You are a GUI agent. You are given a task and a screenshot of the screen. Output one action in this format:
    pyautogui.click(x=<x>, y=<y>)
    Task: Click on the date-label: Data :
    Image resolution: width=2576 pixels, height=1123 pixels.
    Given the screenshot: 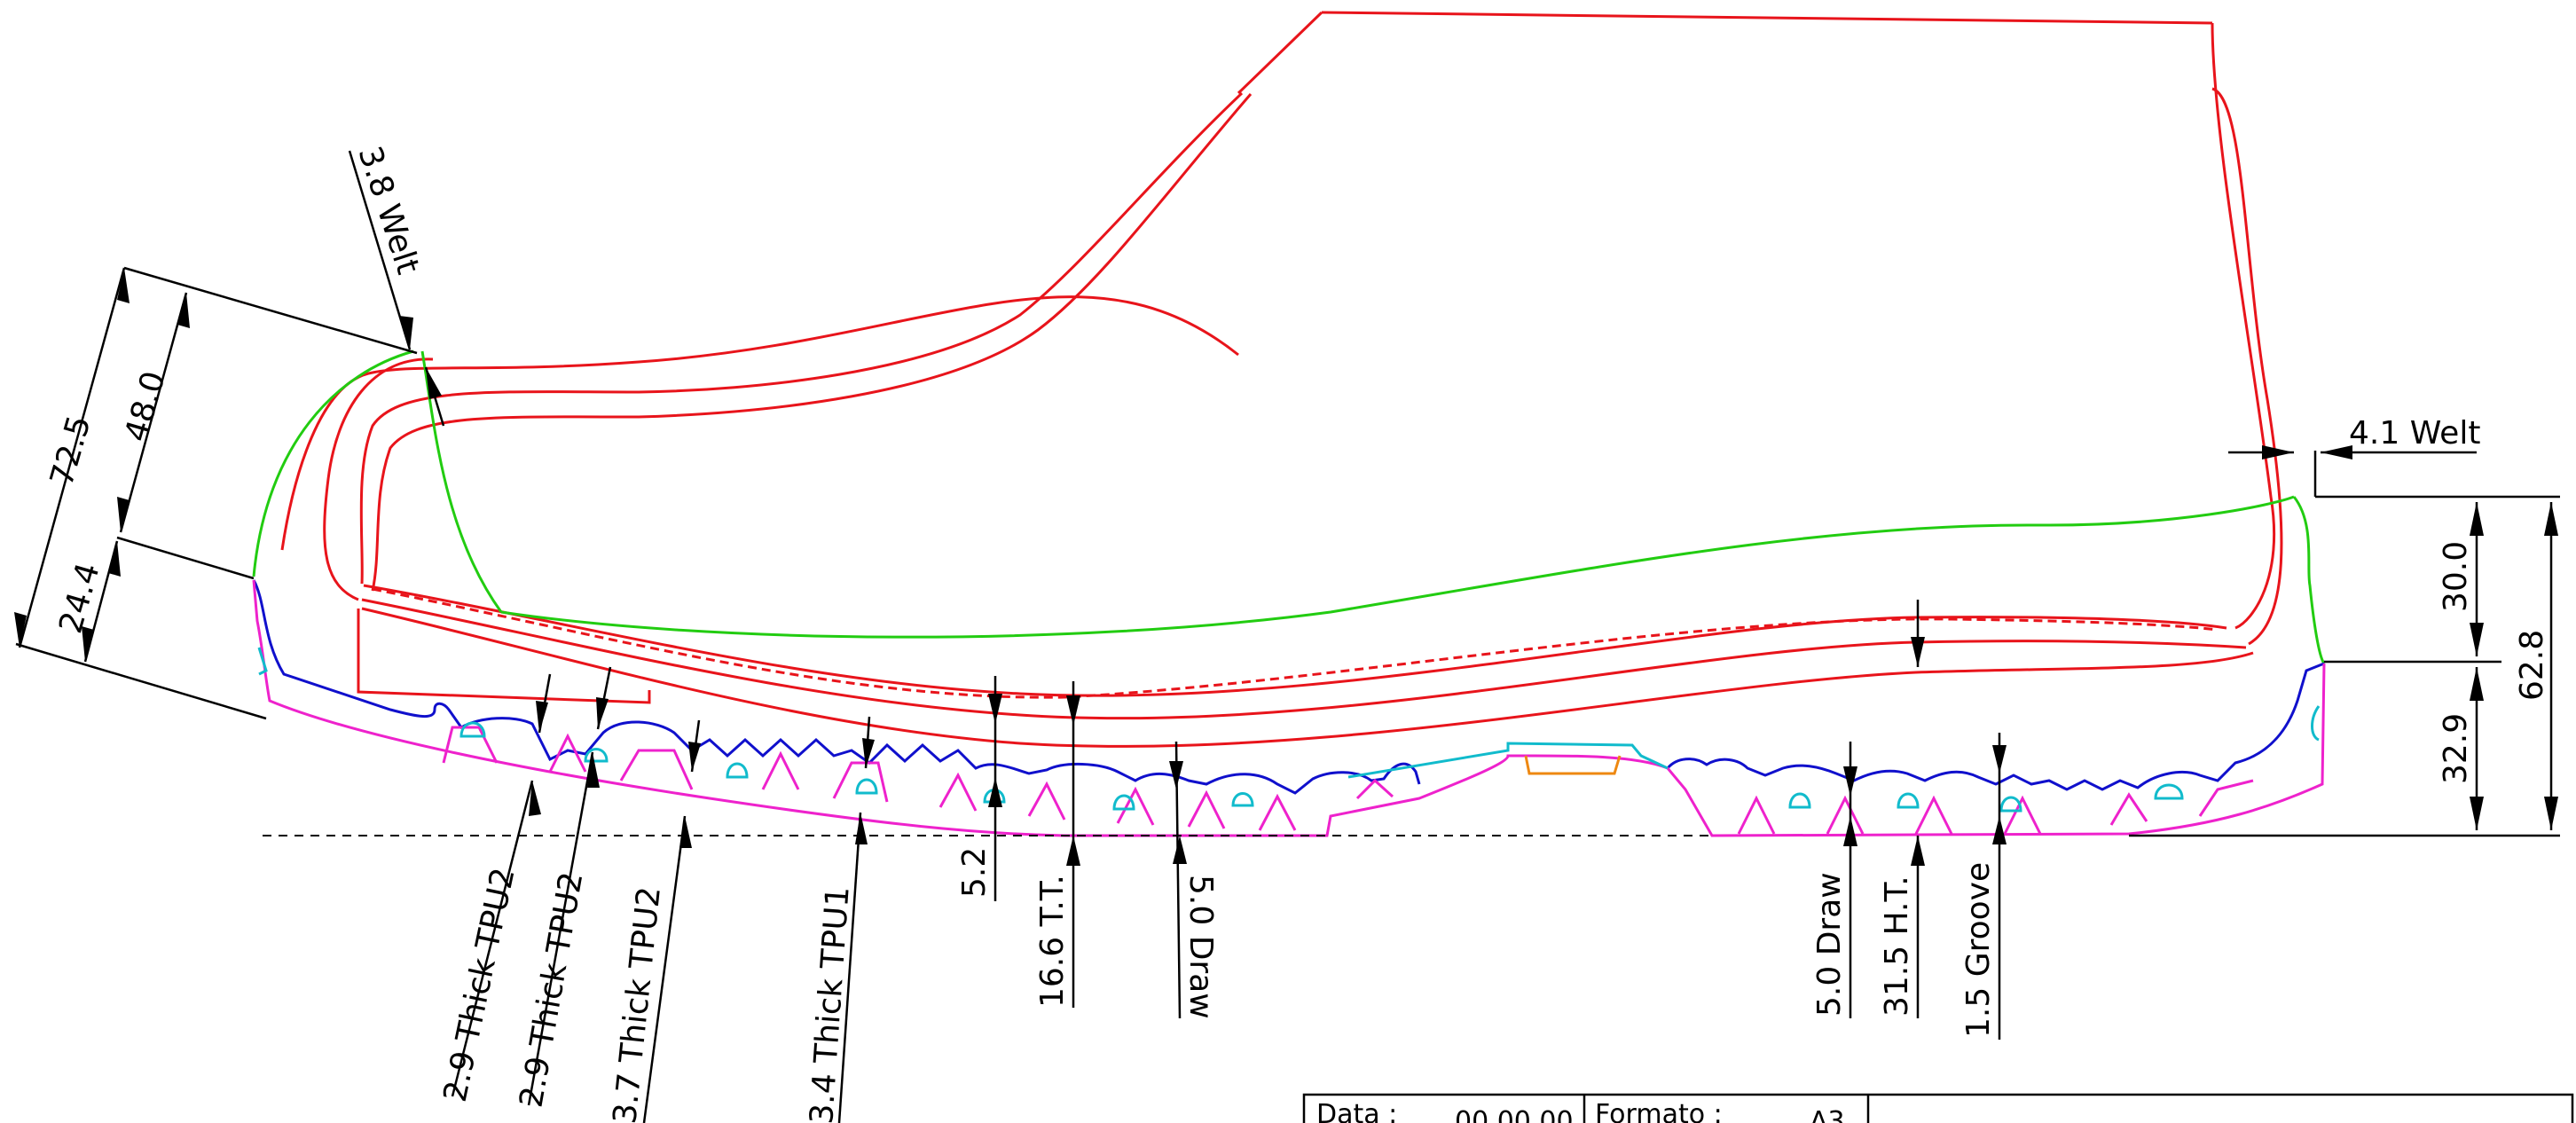 What is the action you would take?
    pyautogui.click(x=1356, y=1111)
    